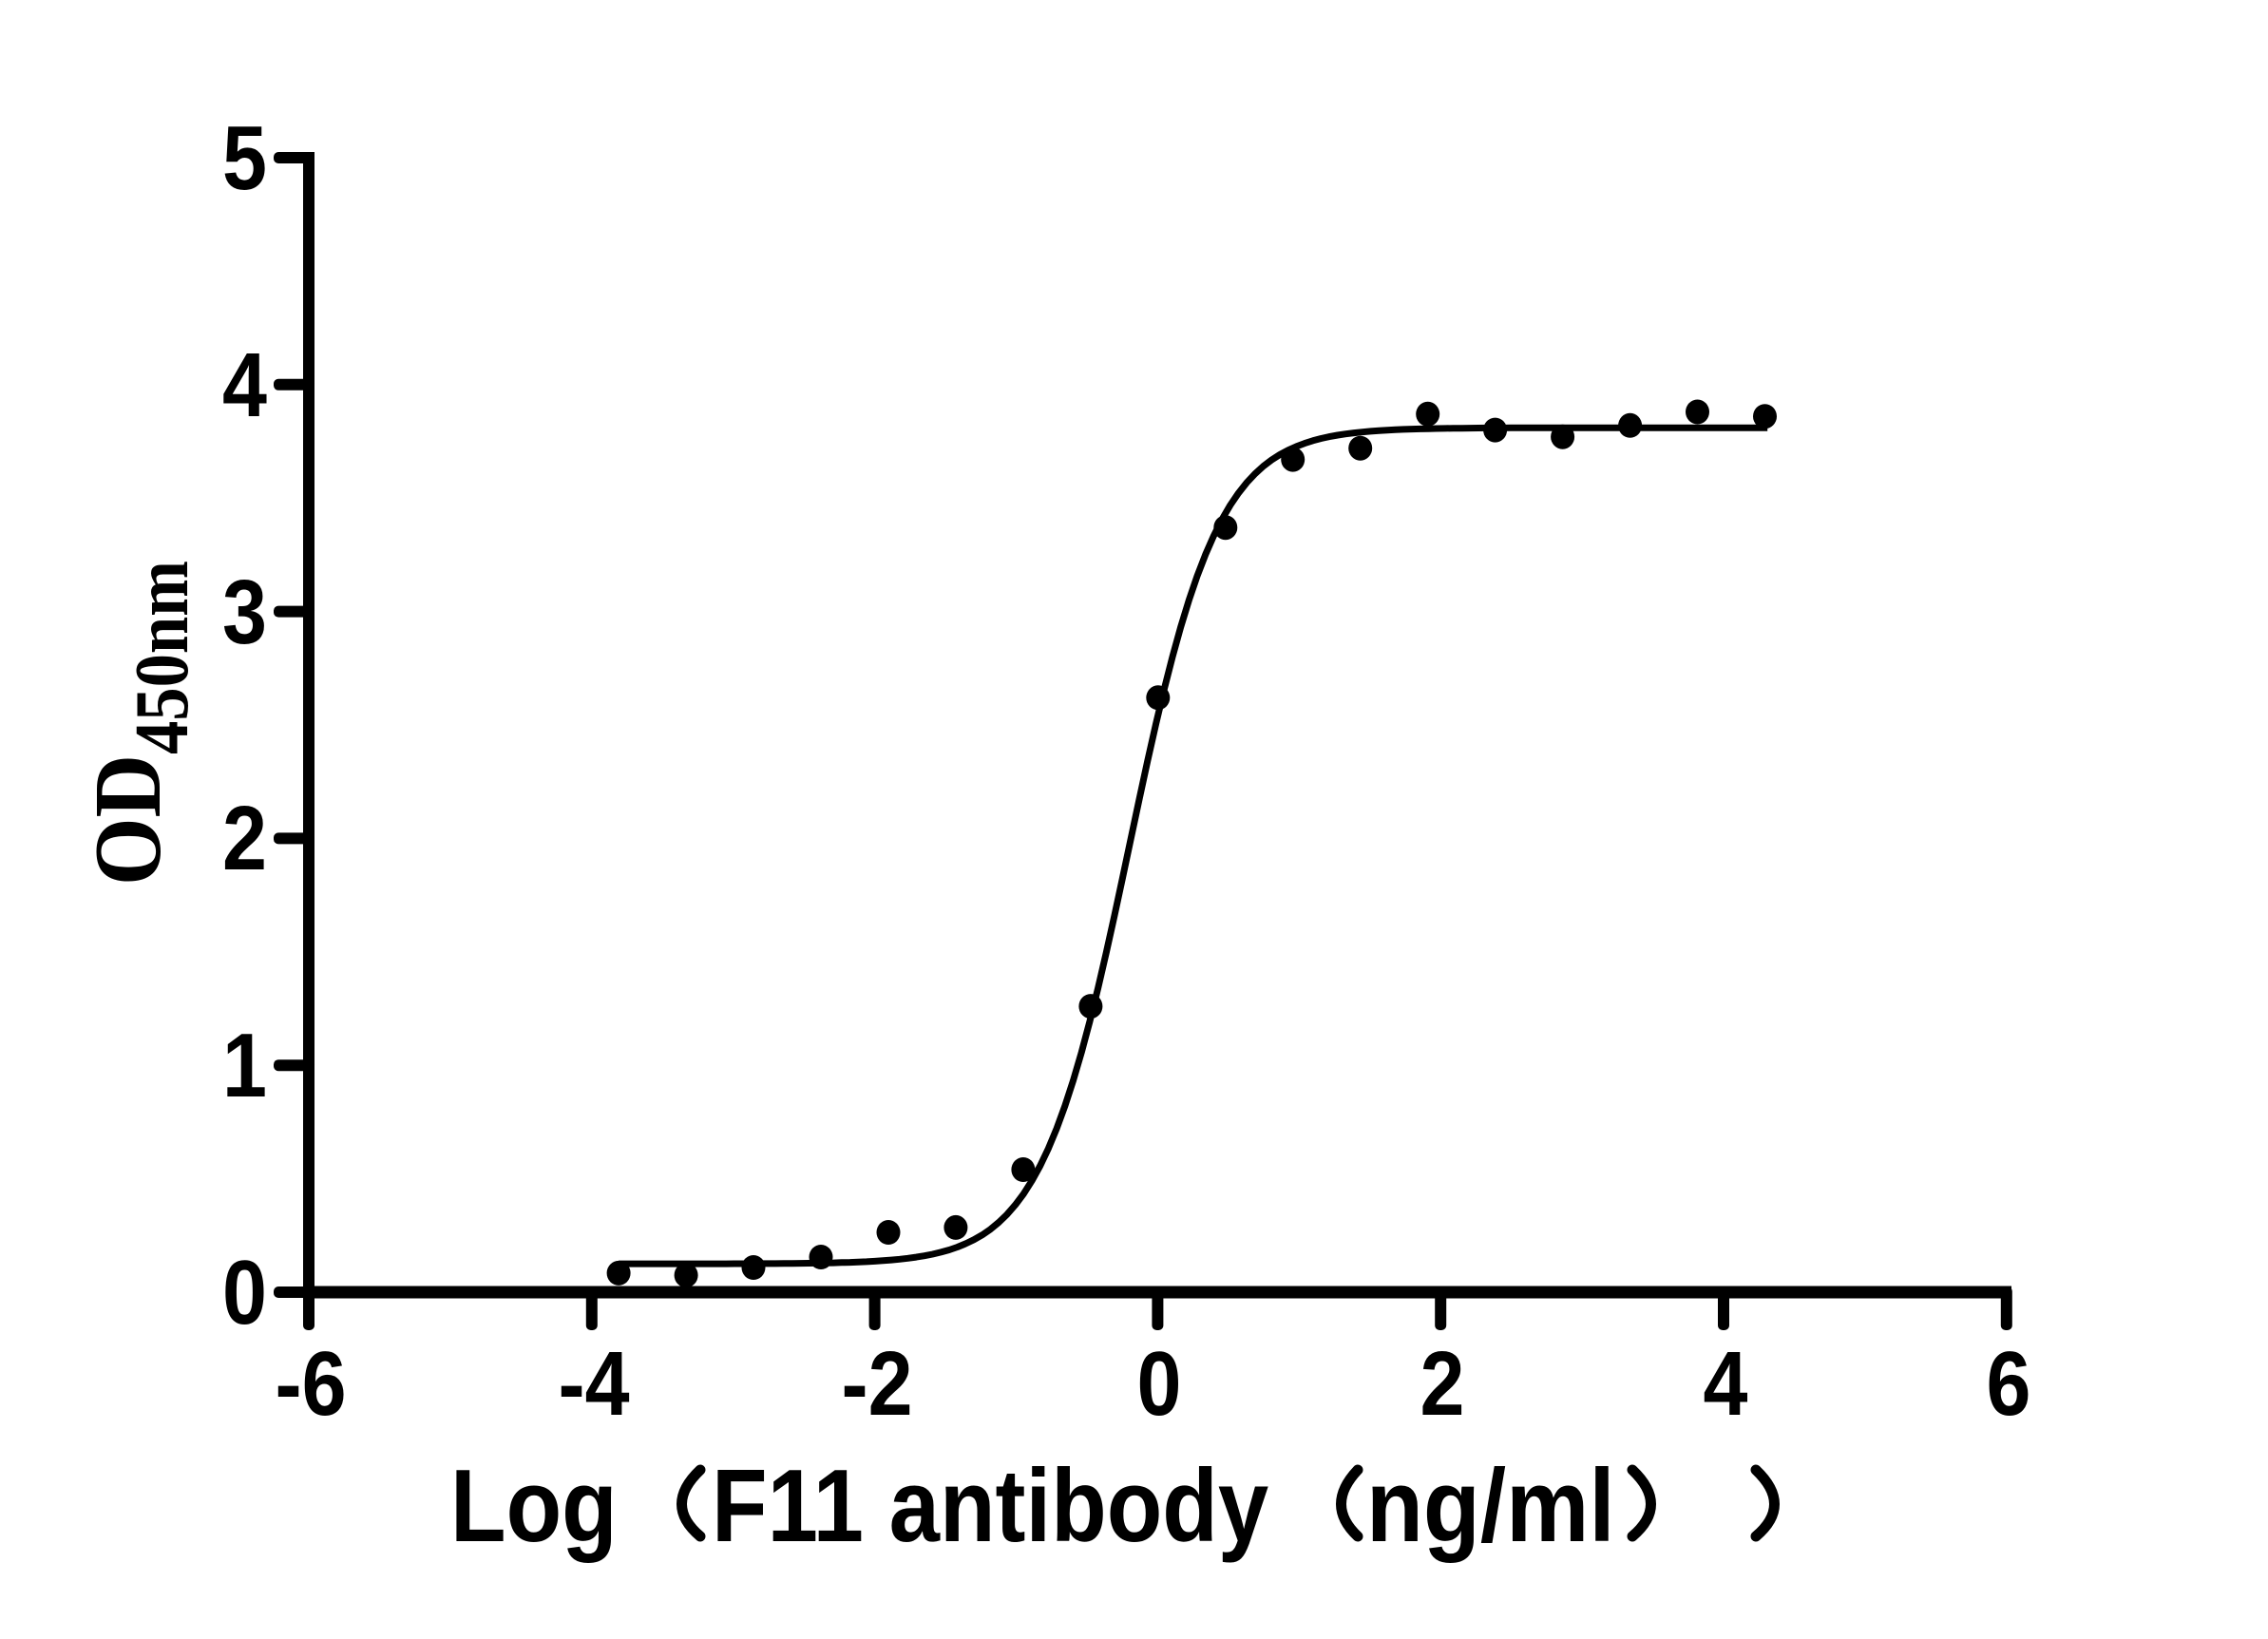  What do you see at coordinates (244, 612) in the screenshot?
I see `svg-text: 3` at bounding box center [244, 612].